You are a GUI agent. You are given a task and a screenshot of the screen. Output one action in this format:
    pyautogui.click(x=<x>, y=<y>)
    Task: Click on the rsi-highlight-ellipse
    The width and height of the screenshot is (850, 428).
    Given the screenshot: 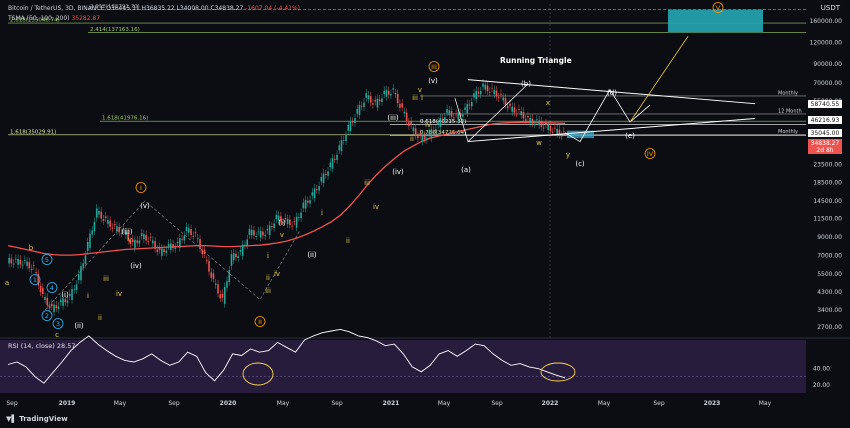 What is the action you would take?
    pyautogui.click(x=558, y=372)
    